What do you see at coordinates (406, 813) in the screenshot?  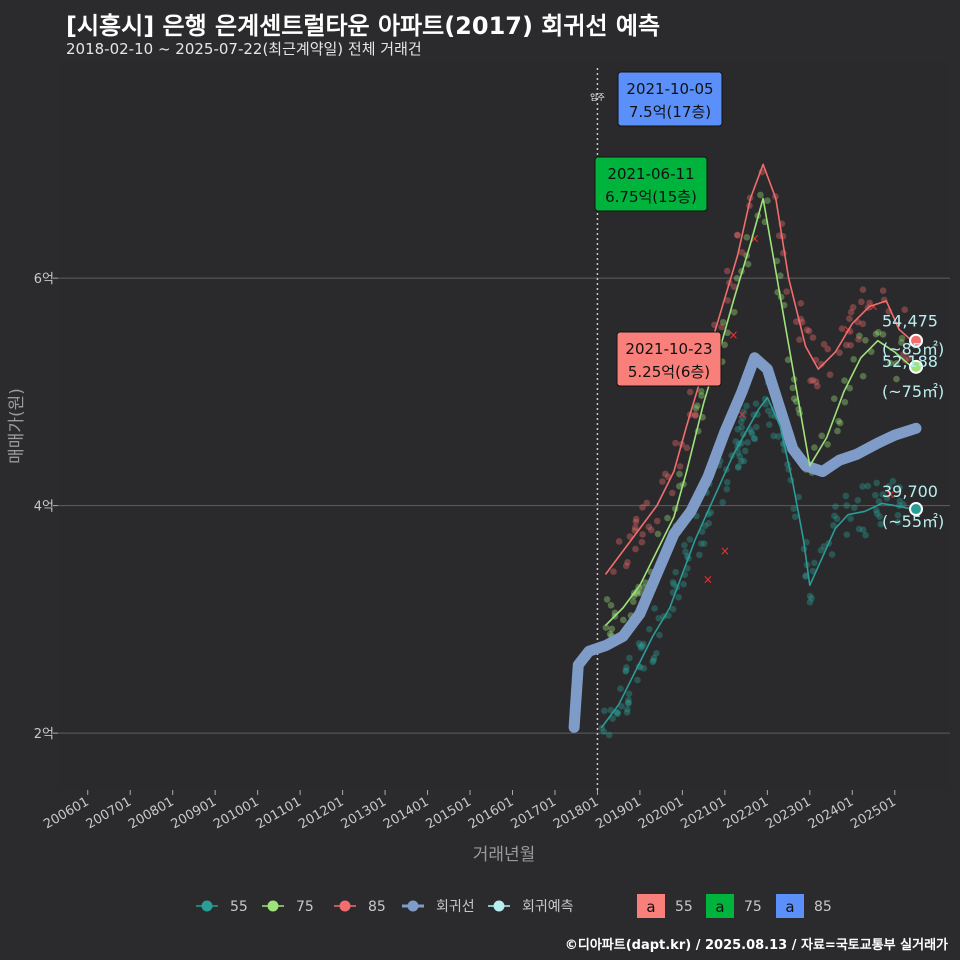 I see `x-tick-label: 201401` at bounding box center [406, 813].